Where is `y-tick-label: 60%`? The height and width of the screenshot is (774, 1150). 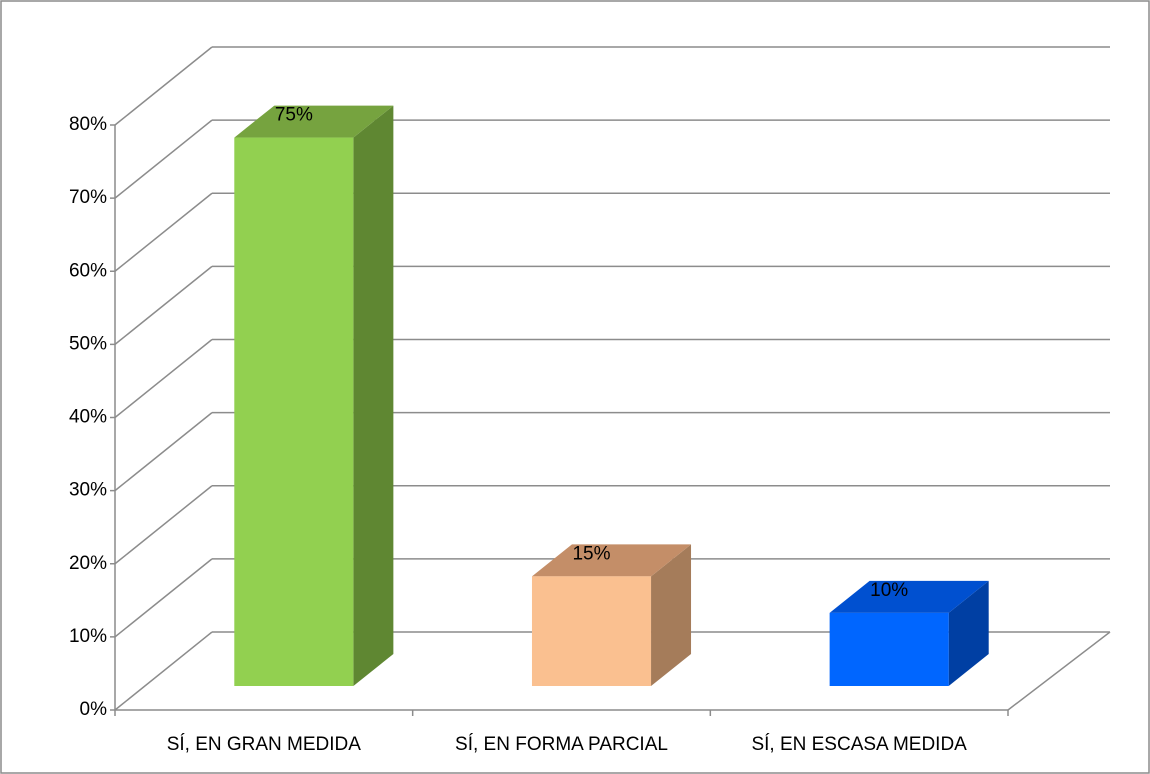 y-tick-label: 60% is located at coordinates (88, 270).